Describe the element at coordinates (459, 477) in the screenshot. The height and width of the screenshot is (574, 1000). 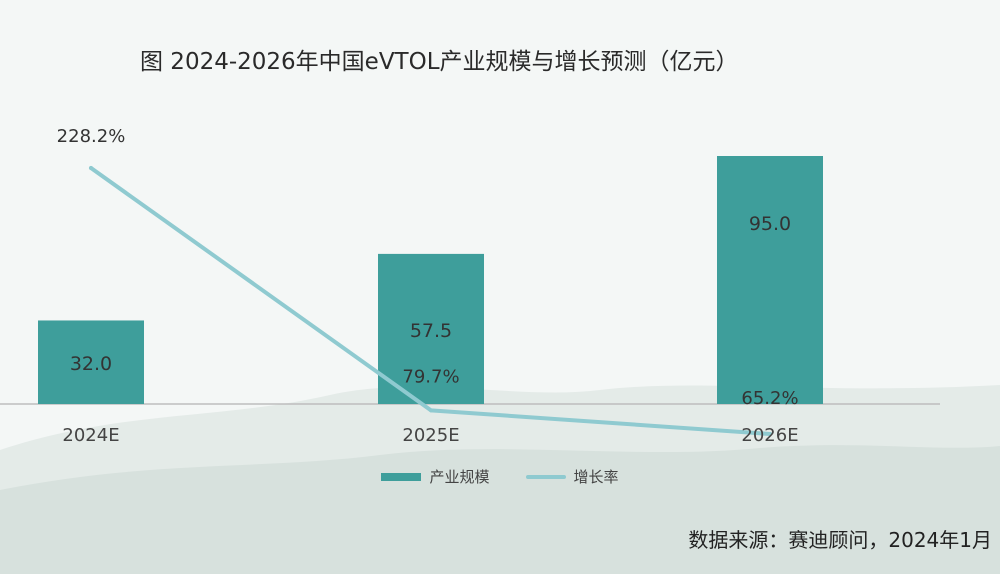
I see `legend-label-bar: 产业规模` at that location.